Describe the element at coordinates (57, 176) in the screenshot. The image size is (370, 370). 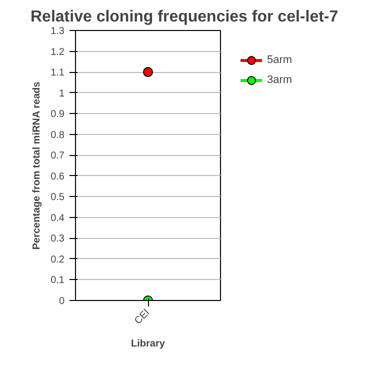
I see `y-tick-label: 0.6` at that location.